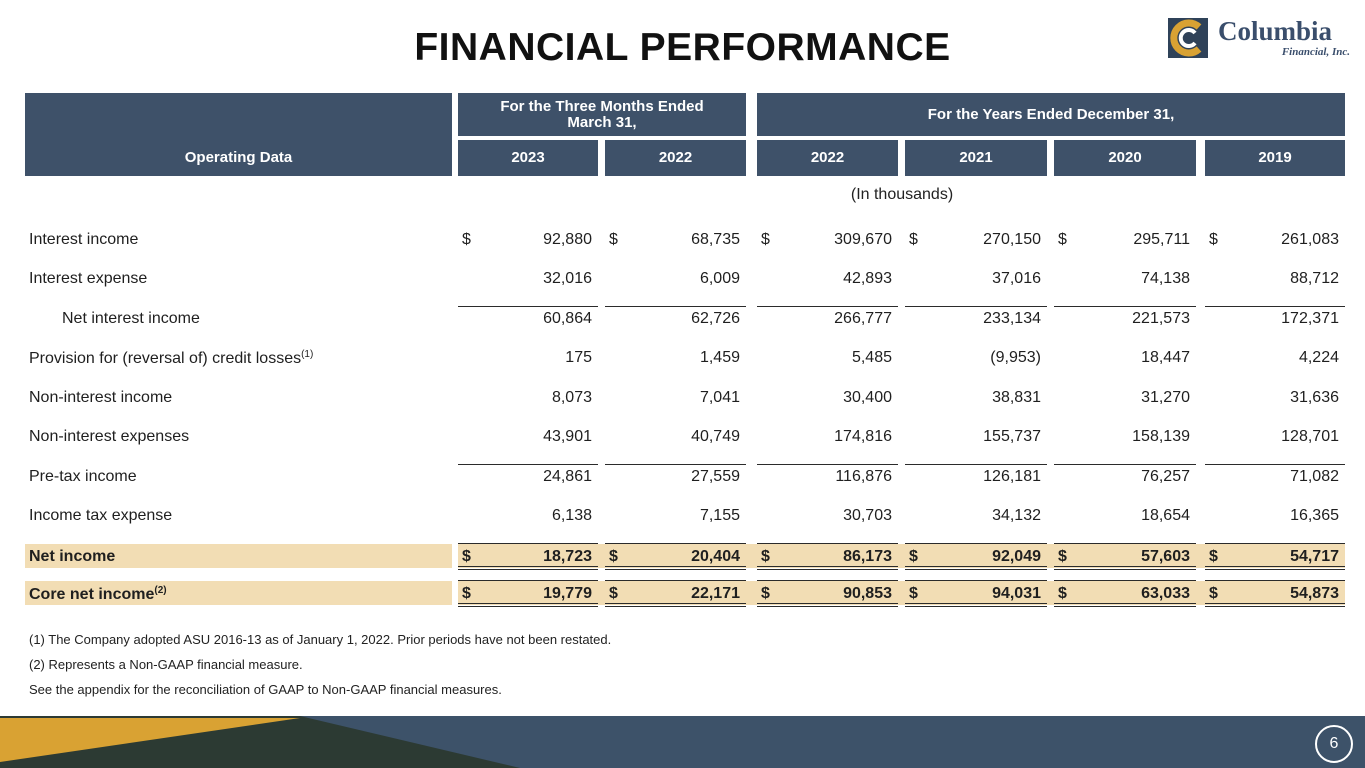 The width and height of the screenshot is (1365, 768). What do you see at coordinates (1125, 558) in the screenshot?
I see `table-cell: $57,603` at bounding box center [1125, 558].